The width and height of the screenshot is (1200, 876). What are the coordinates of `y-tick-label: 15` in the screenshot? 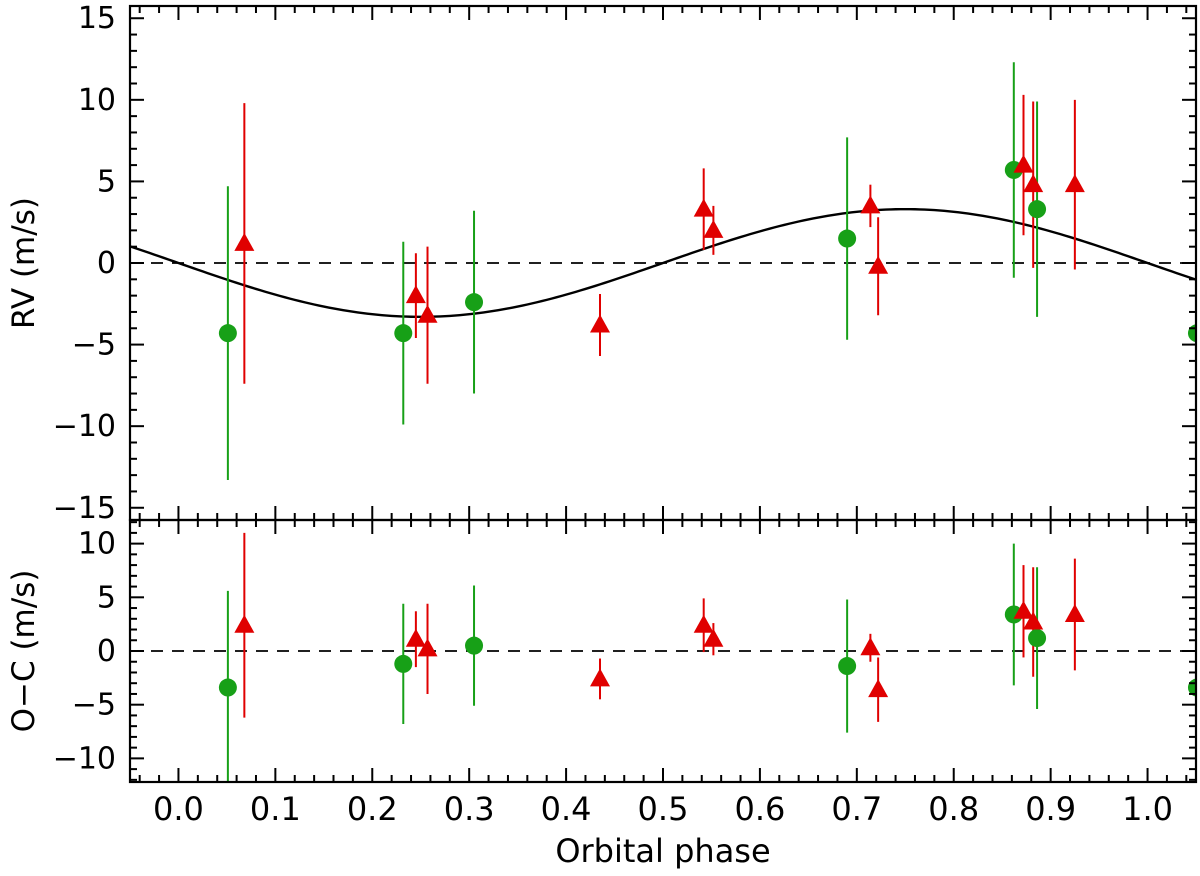 It's located at (97, 18).